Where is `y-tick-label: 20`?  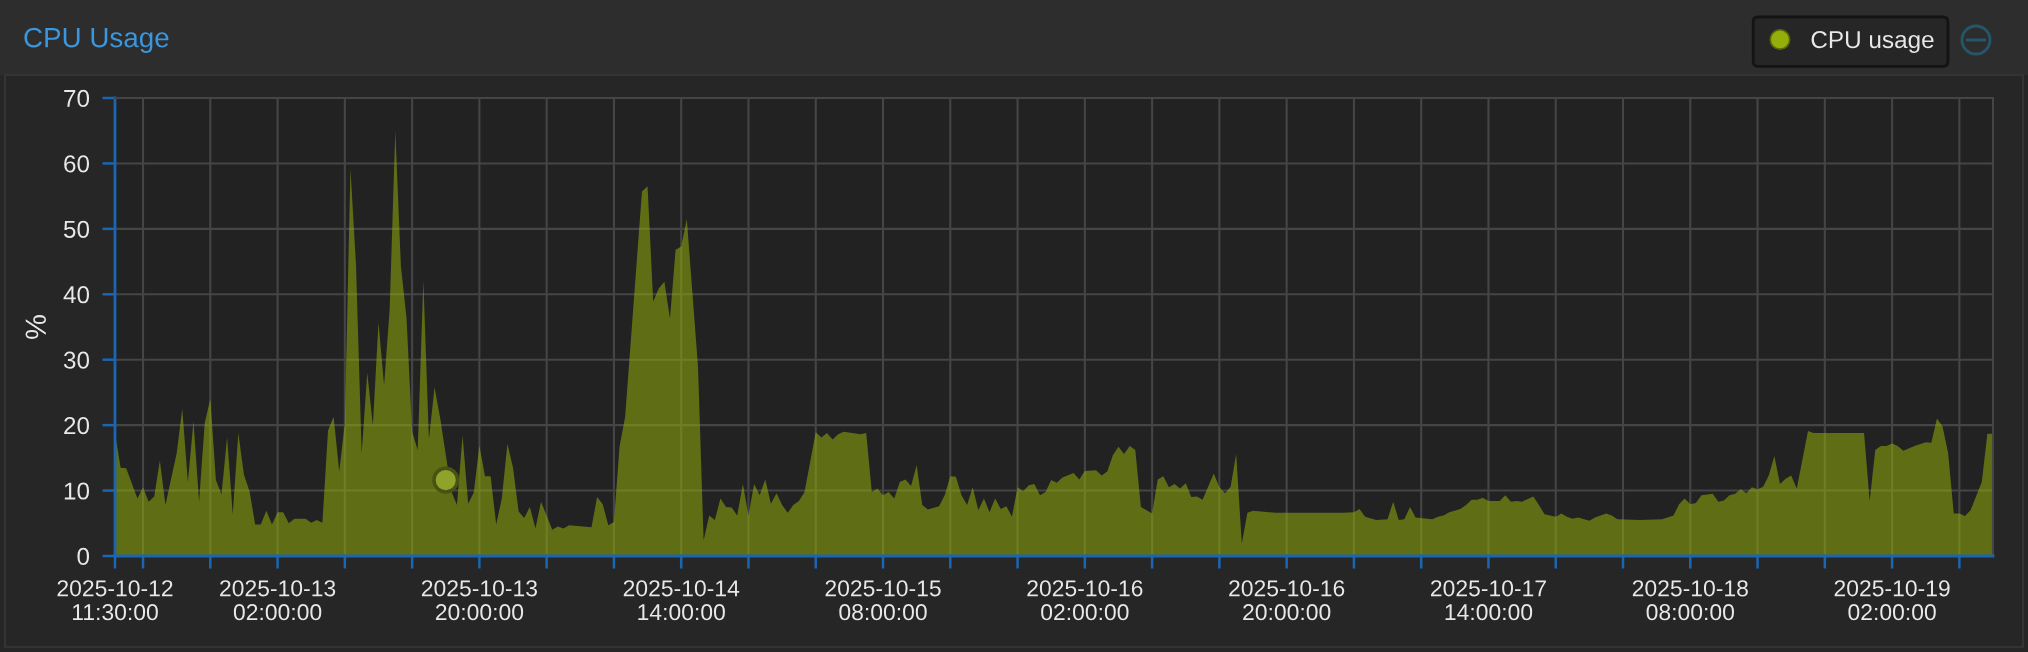
y-tick-label: 20 is located at coordinates (77, 425).